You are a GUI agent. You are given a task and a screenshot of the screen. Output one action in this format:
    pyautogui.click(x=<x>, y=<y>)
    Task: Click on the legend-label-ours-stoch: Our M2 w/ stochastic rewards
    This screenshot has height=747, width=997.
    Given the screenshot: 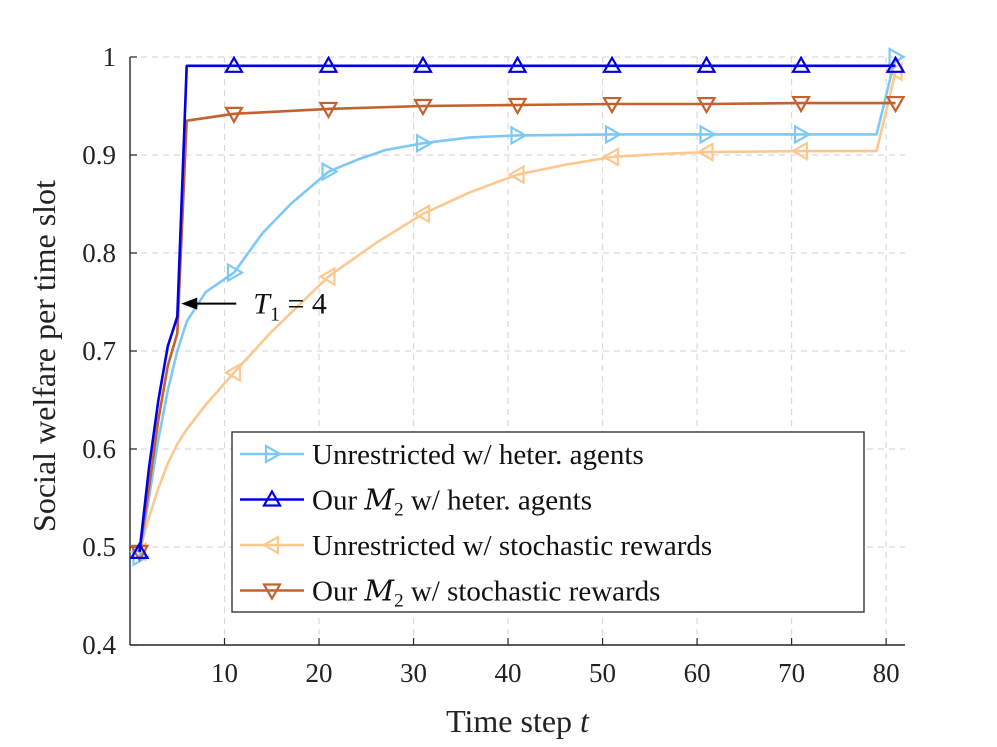 What is the action you would take?
    pyautogui.click(x=486, y=593)
    